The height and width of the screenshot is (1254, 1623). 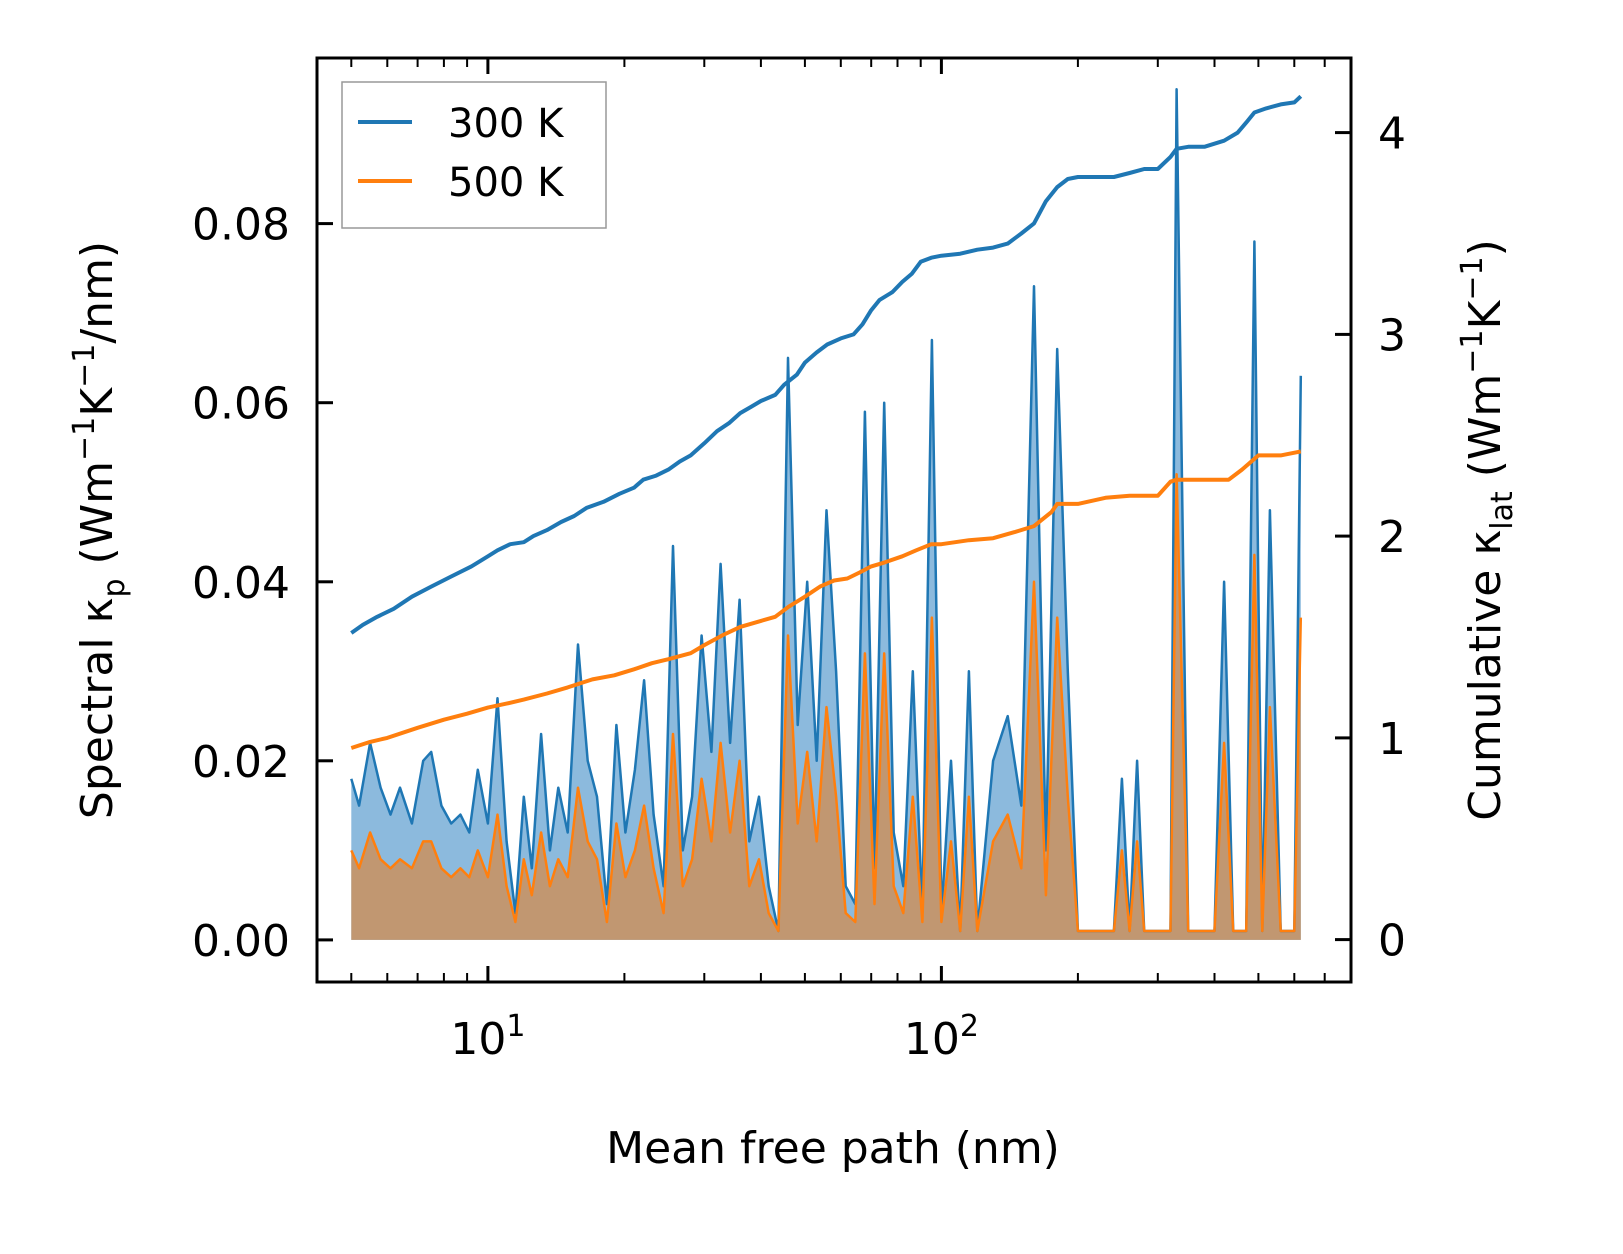 What do you see at coordinates (1392, 739) in the screenshot?
I see `y-right-tick-label: 1` at bounding box center [1392, 739].